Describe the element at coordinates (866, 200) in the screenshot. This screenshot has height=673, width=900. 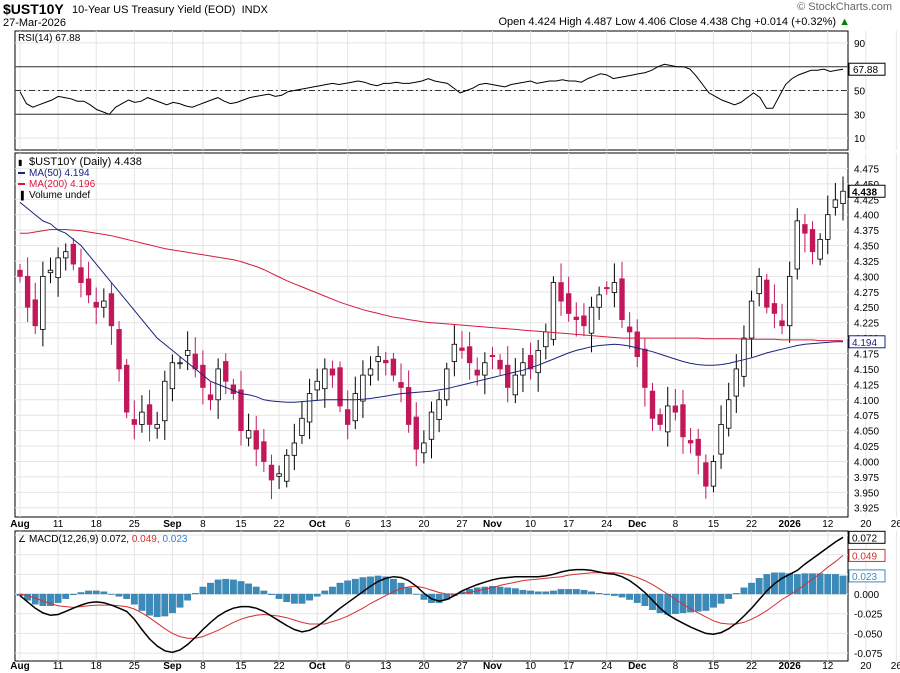
I see `price-tick-label: 4.425` at that location.